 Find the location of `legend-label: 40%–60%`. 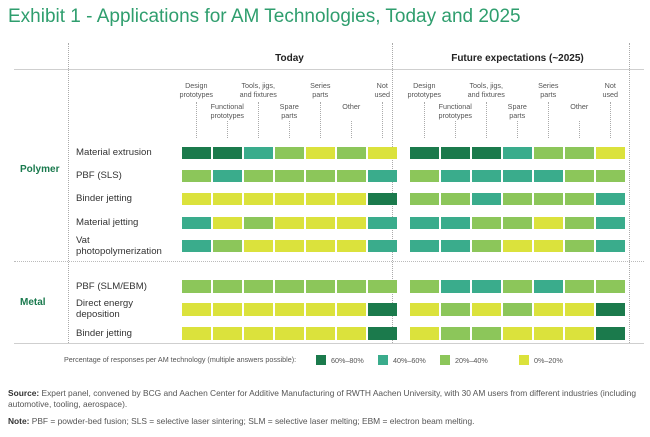

legend-label: 40%–60% is located at coordinates (409, 360).